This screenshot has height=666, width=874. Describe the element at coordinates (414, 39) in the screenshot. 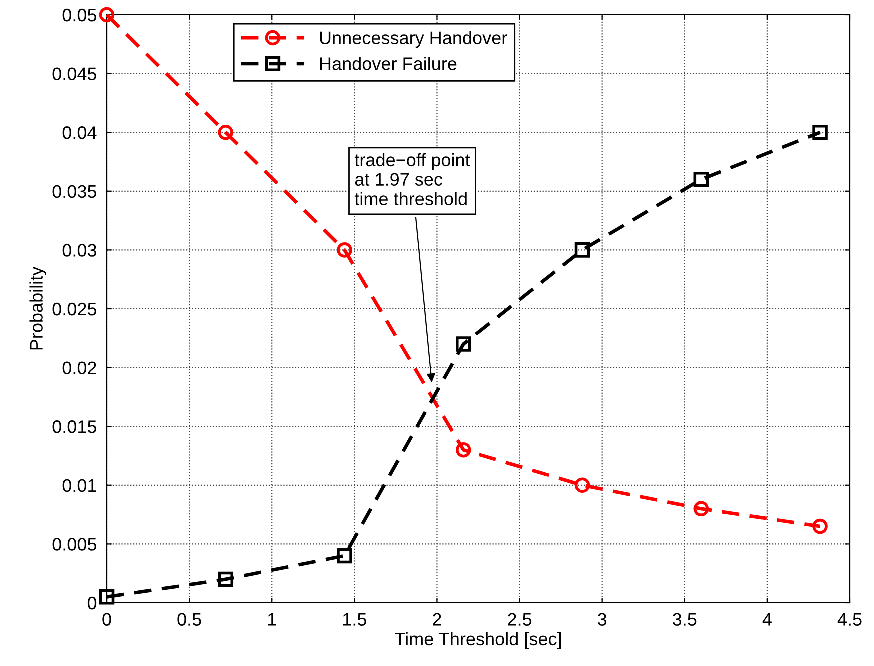

I see `legend-label: Unnecessary Handover` at that location.